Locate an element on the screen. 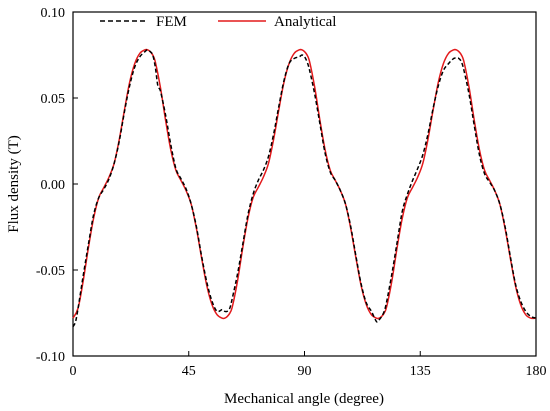  x-tick-label: 0 is located at coordinates (73, 371).